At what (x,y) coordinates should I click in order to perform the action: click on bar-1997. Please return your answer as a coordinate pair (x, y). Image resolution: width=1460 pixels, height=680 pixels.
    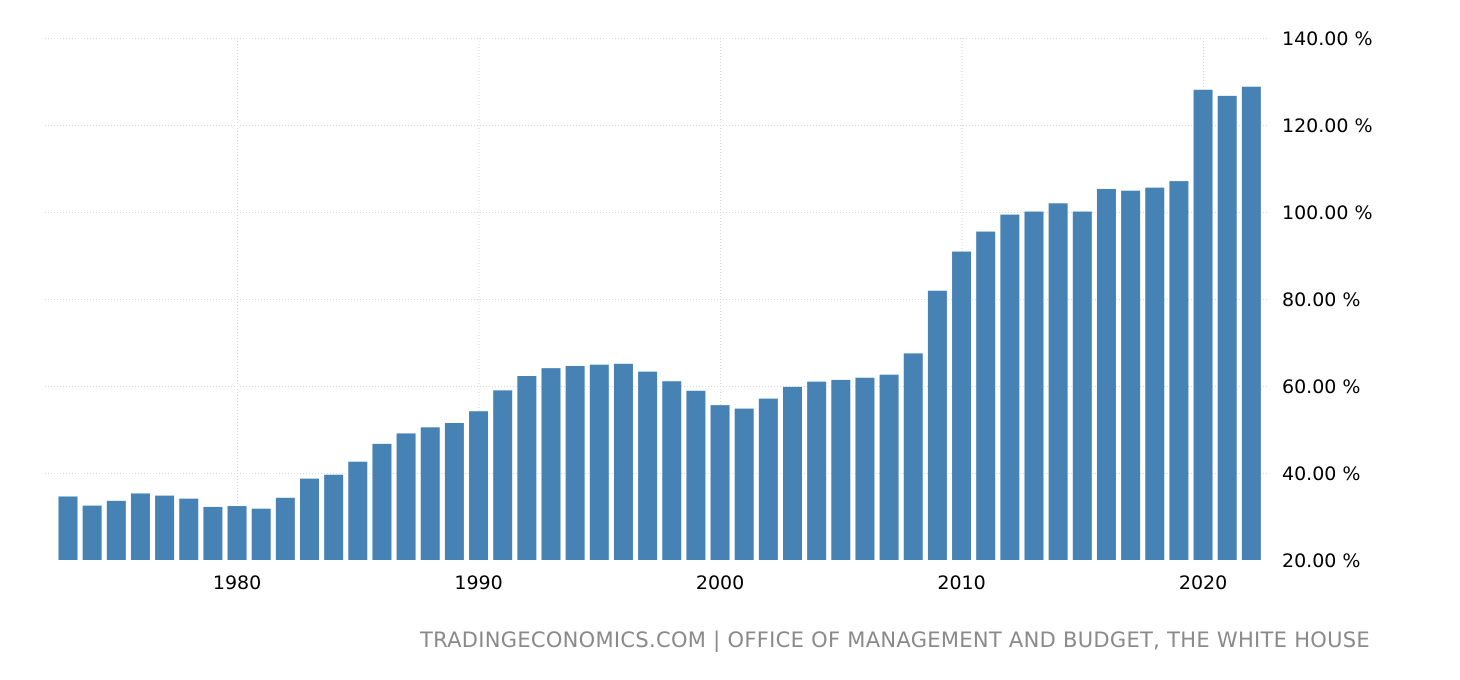
    Looking at the image, I should click on (648, 465).